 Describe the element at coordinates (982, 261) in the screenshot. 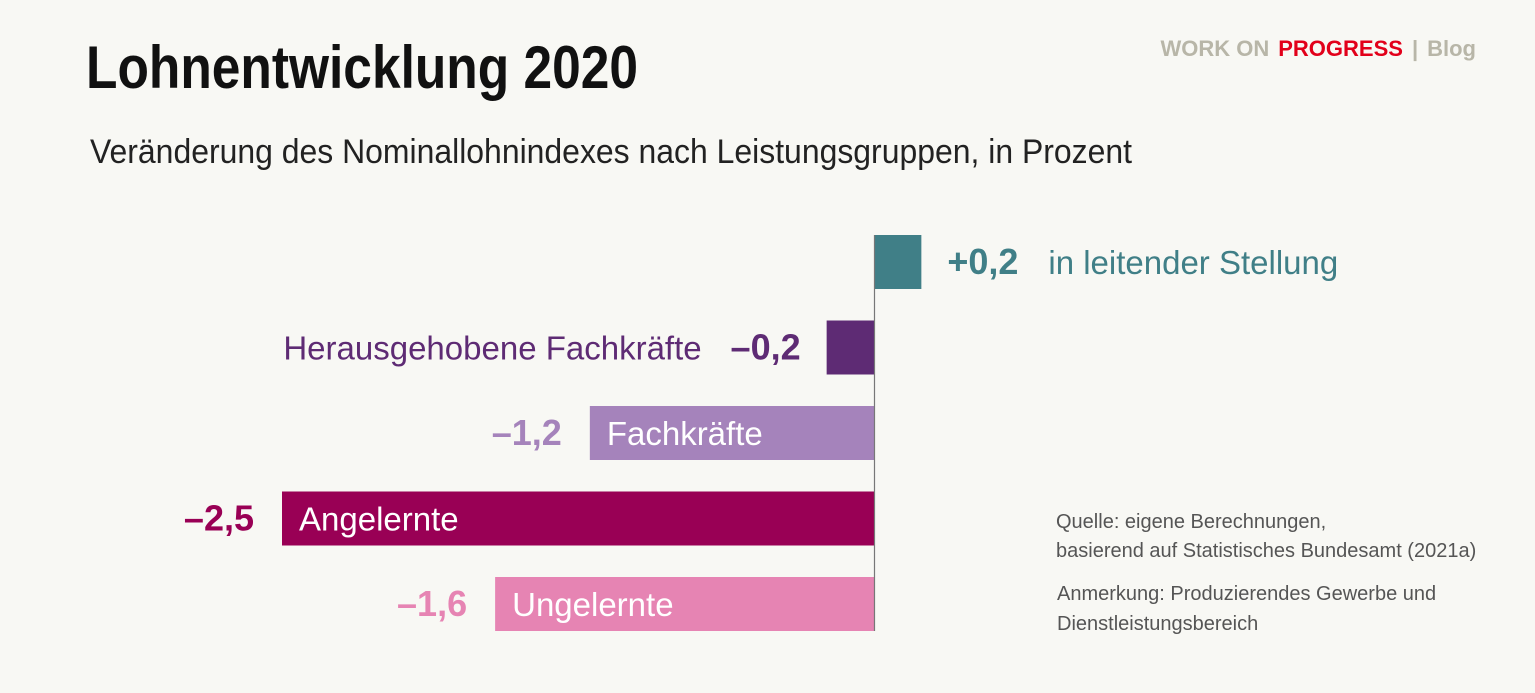

I see `value-label: +0,2` at that location.